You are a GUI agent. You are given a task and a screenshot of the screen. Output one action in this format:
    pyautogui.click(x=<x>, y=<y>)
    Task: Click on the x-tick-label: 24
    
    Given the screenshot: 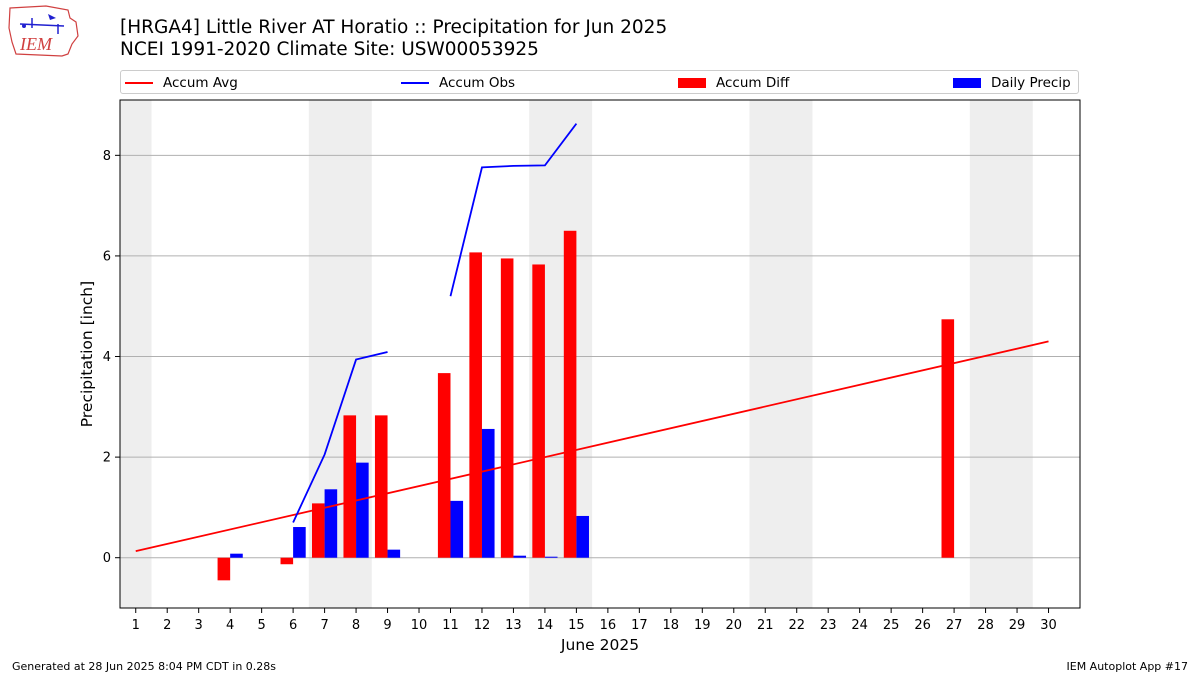 What is the action you would take?
    pyautogui.click(x=859, y=625)
    